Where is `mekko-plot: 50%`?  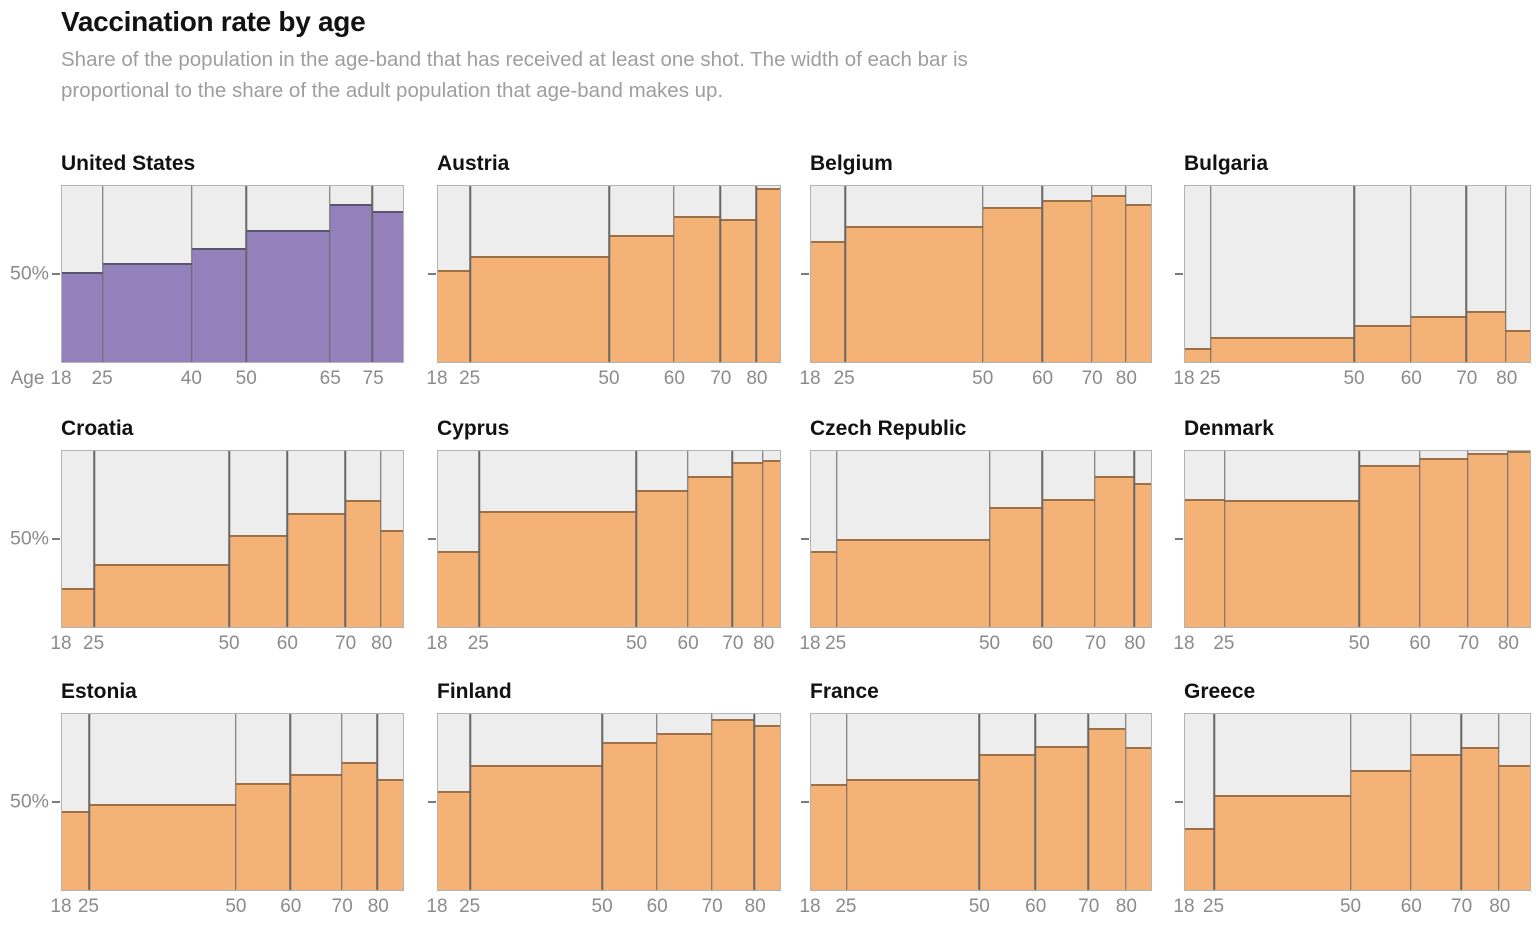
mekko-plot: 50% is located at coordinates (207, 274).